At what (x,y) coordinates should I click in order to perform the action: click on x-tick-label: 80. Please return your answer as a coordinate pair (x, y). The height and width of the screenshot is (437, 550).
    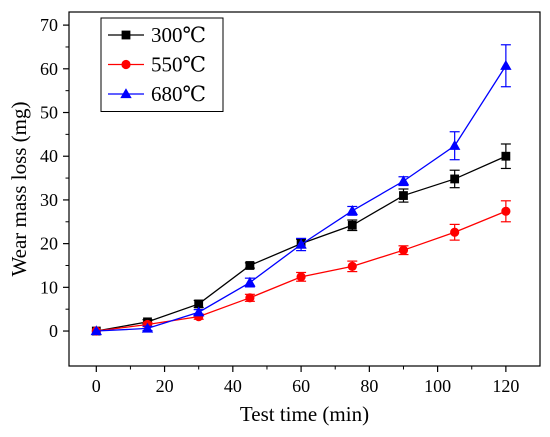
    Looking at the image, I should click on (369, 386).